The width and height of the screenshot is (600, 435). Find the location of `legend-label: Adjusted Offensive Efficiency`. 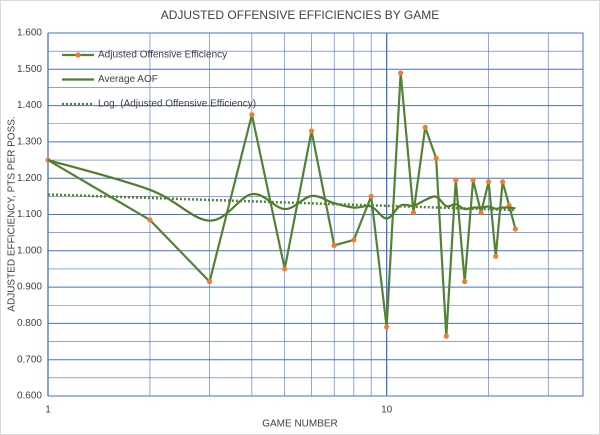

legend-label: Adjusted Offensive Efficiency is located at coordinates (162, 55).